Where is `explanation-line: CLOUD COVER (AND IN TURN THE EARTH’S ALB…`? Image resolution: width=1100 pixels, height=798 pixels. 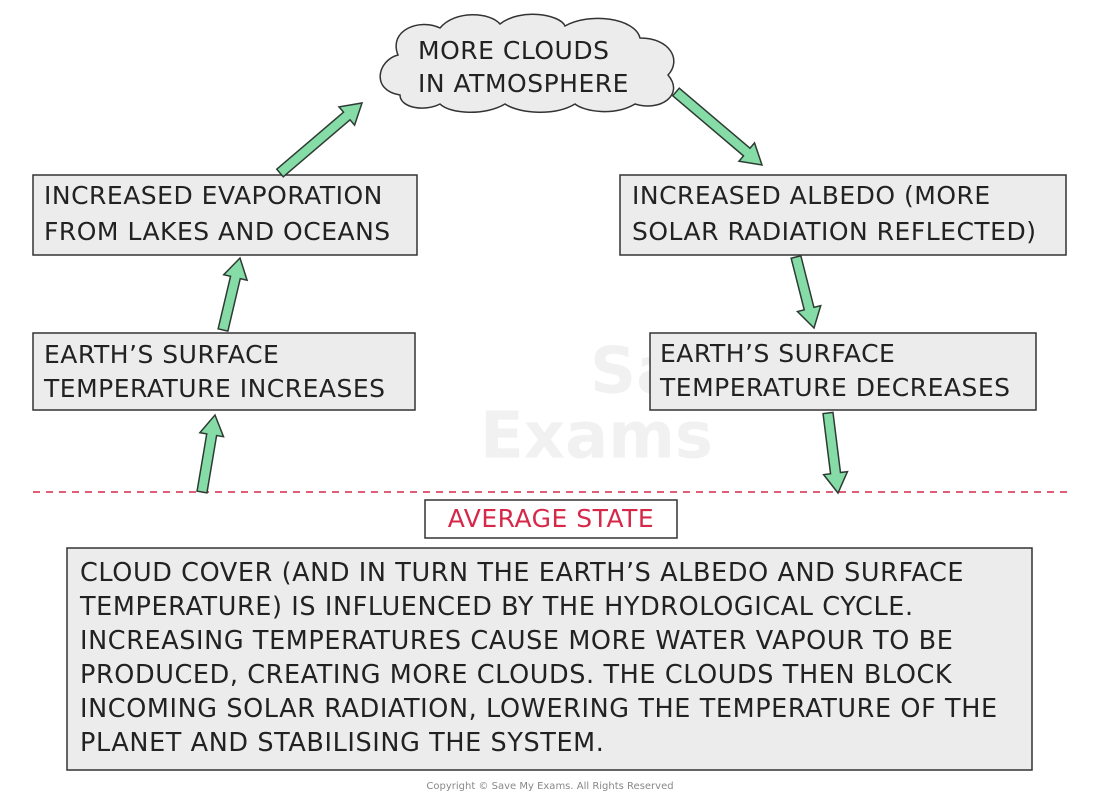 explanation-line: CLOUD COVER (AND IN TURN THE EARTH’S ALB… is located at coordinates (522, 573).